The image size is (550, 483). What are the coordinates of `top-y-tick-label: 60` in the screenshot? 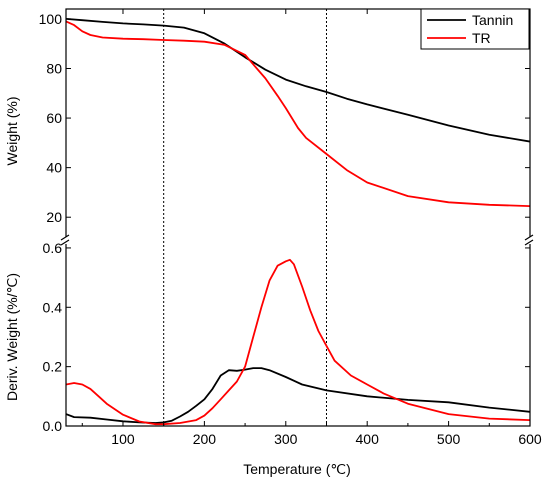 It's located at (54, 118).